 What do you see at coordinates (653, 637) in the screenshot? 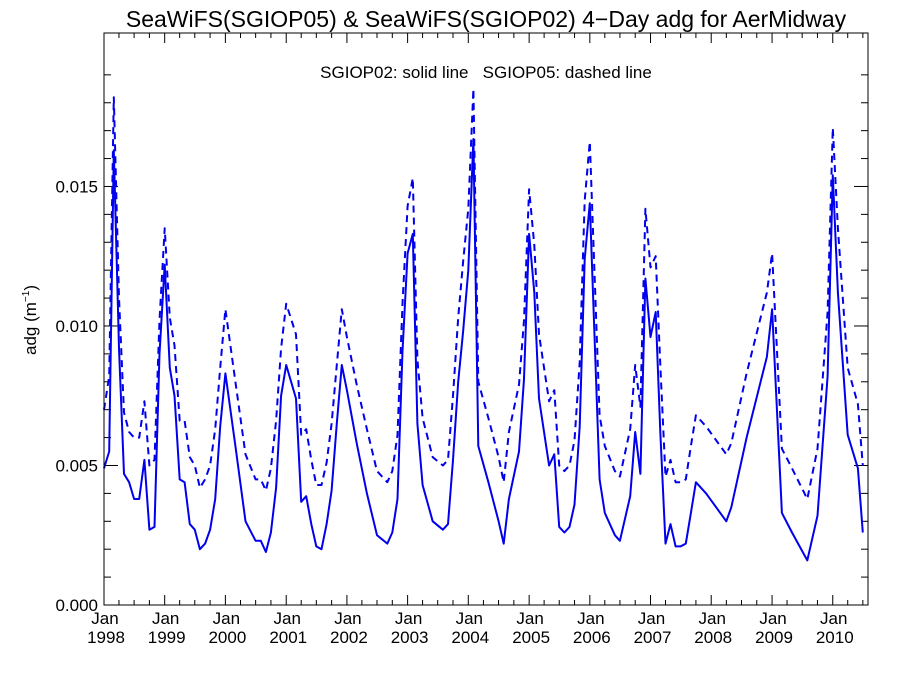
I see `x-tick-label-year: 2007` at bounding box center [653, 637].